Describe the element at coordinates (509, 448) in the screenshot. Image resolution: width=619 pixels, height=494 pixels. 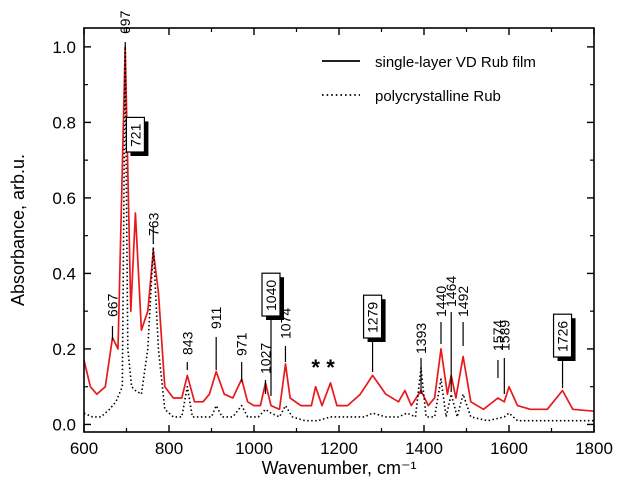
I see `x-tick-label: 1600` at that location.